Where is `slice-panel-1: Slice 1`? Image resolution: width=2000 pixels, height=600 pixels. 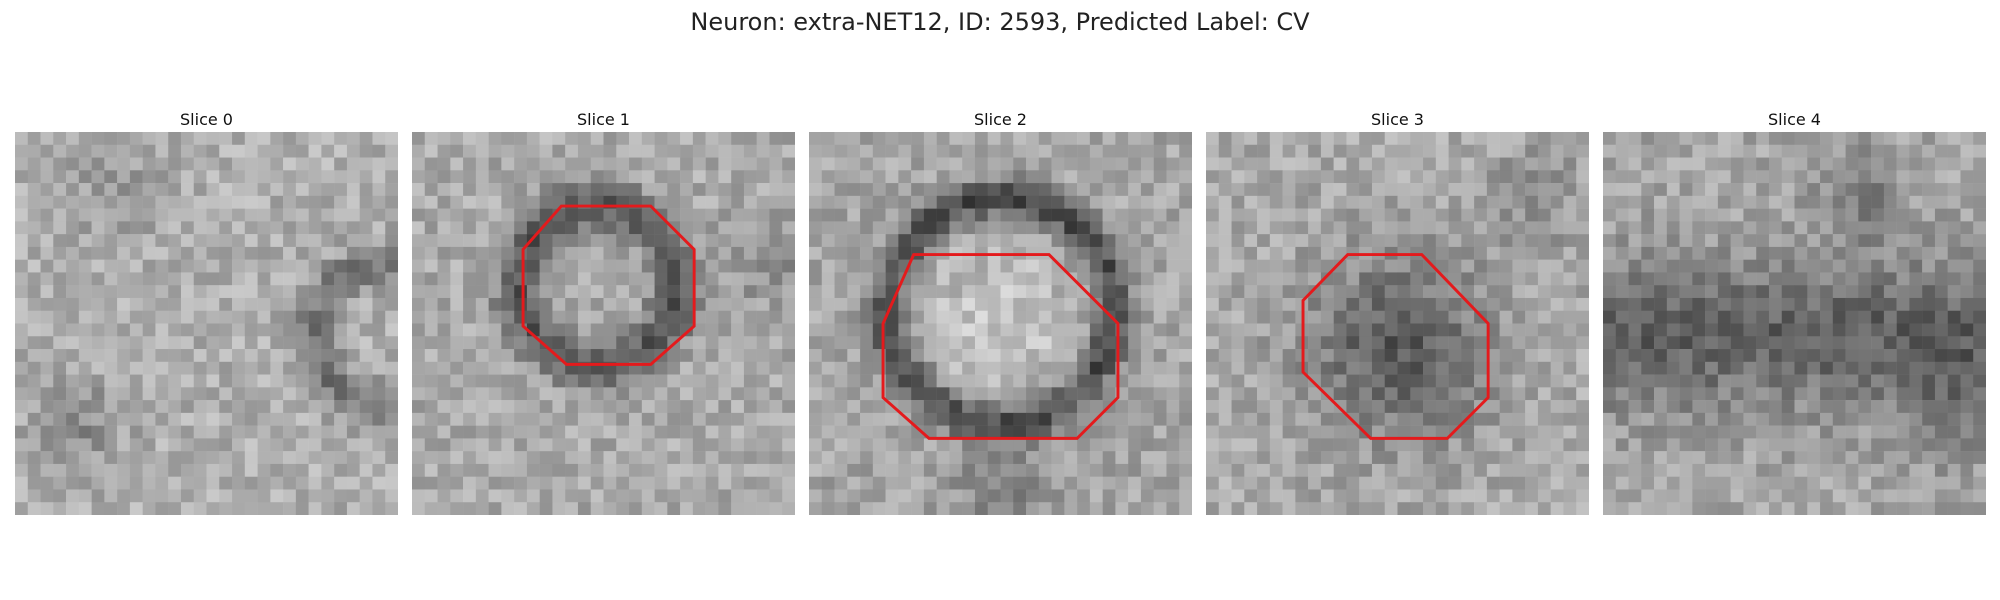
slice-panel-1: Slice 1 is located at coordinates (603, 311).